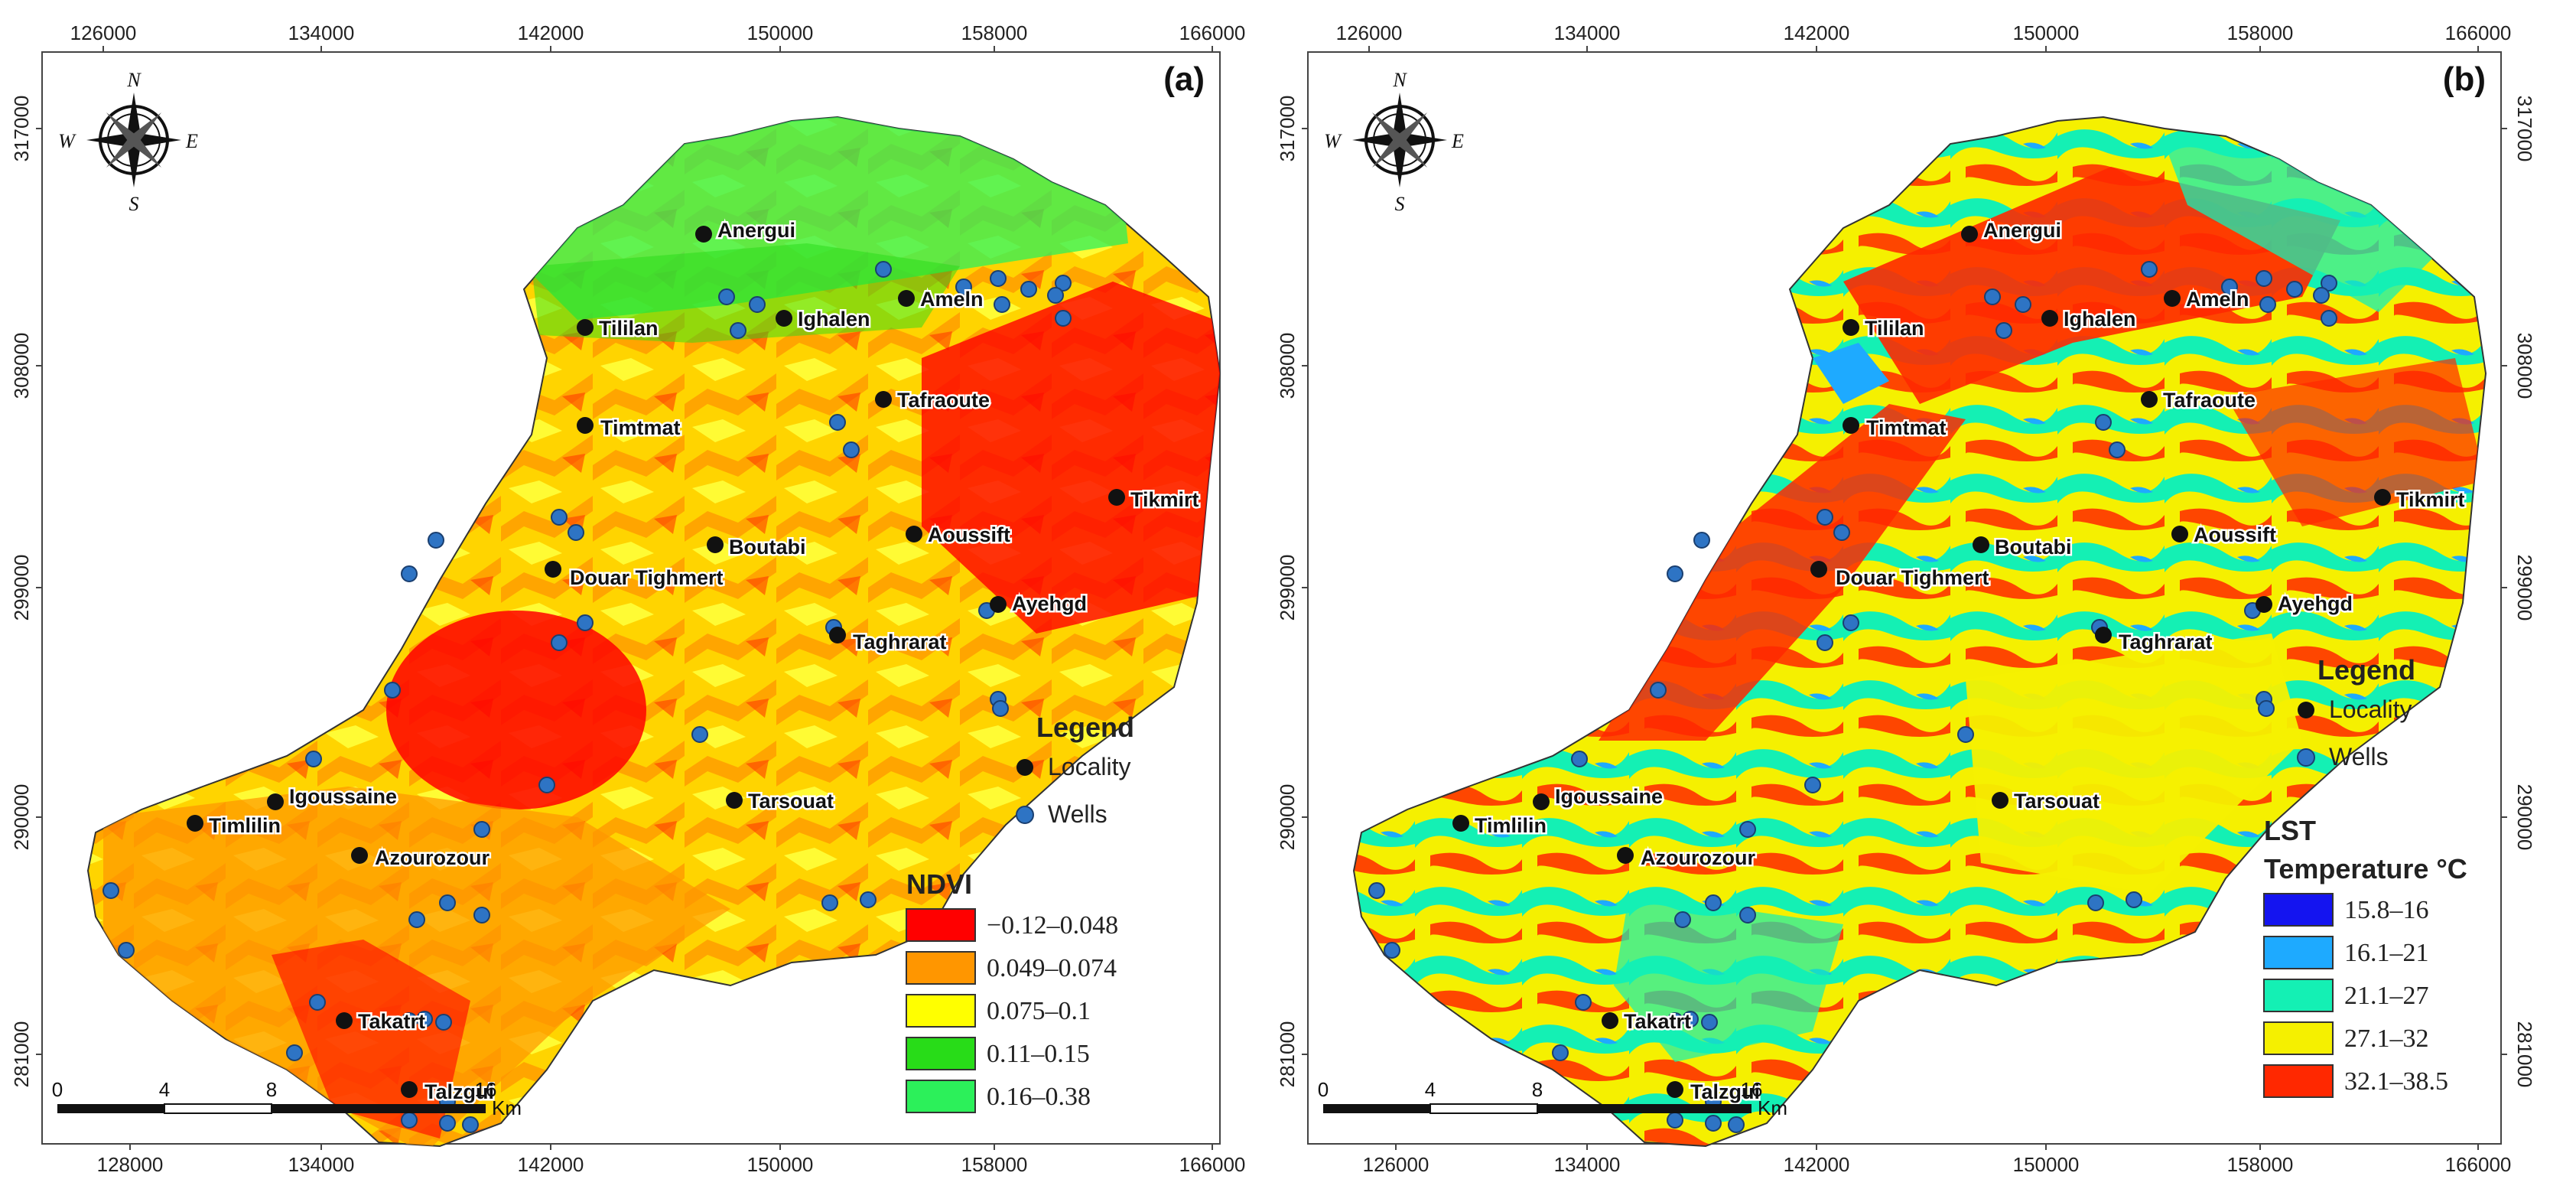 The width and height of the screenshot is (2576, 1202). Describe the element at coordinates (1772, 1107) in the screenshot. I see `scale-unit: Km` at that location.